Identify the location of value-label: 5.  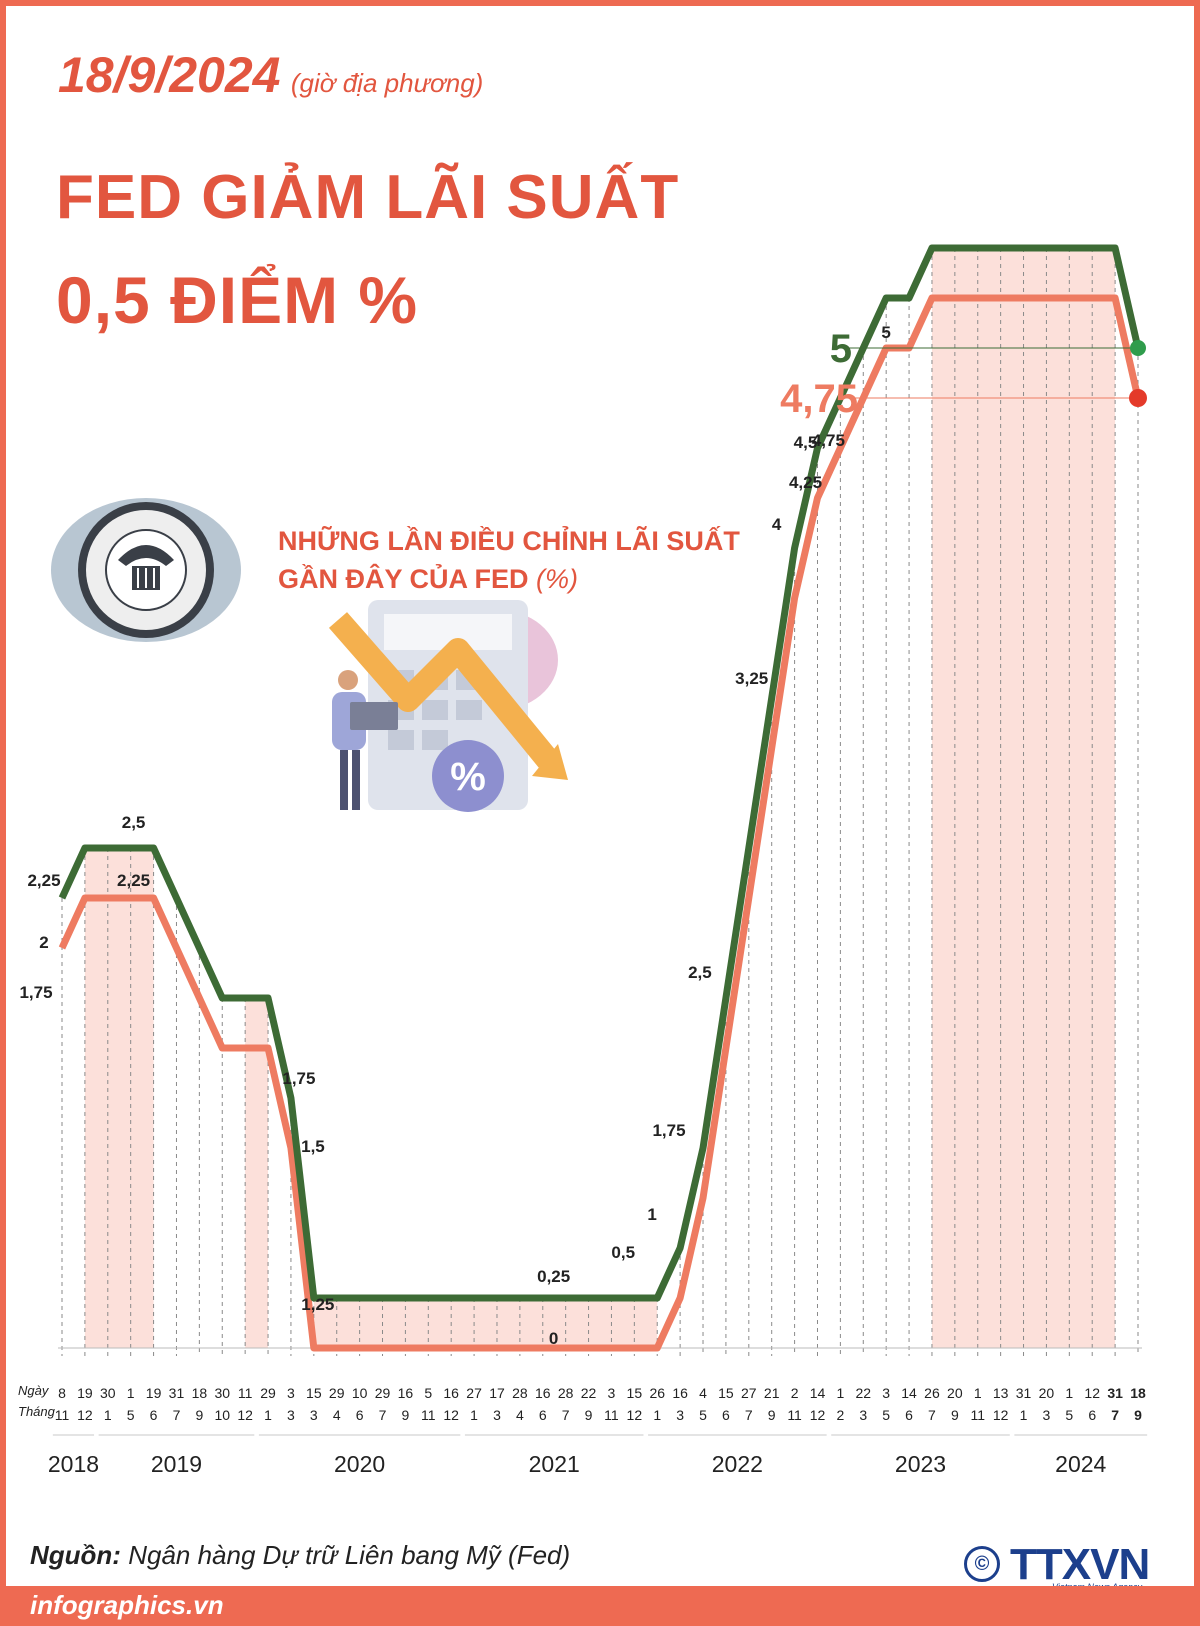
(885, 332).